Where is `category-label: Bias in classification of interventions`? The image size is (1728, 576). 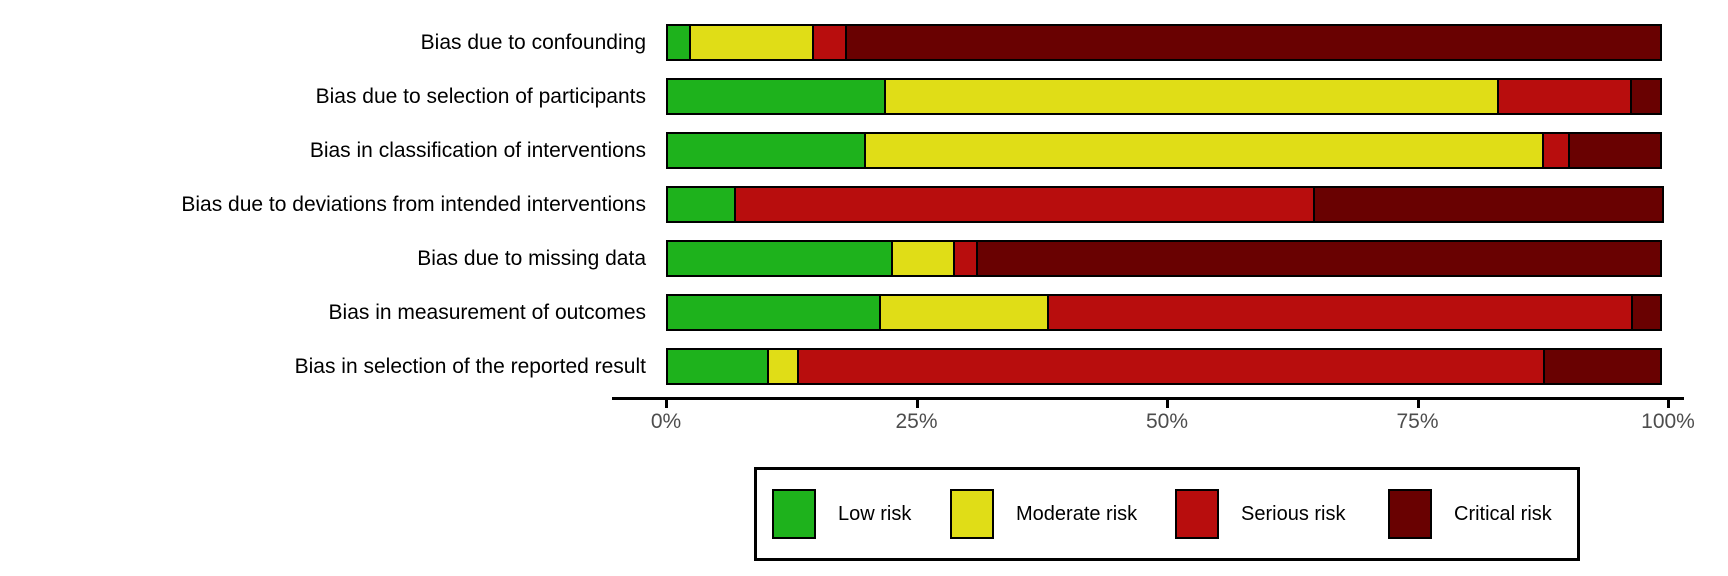 category-label: Bias in classification of interventions is located at coordinates (477, 150).